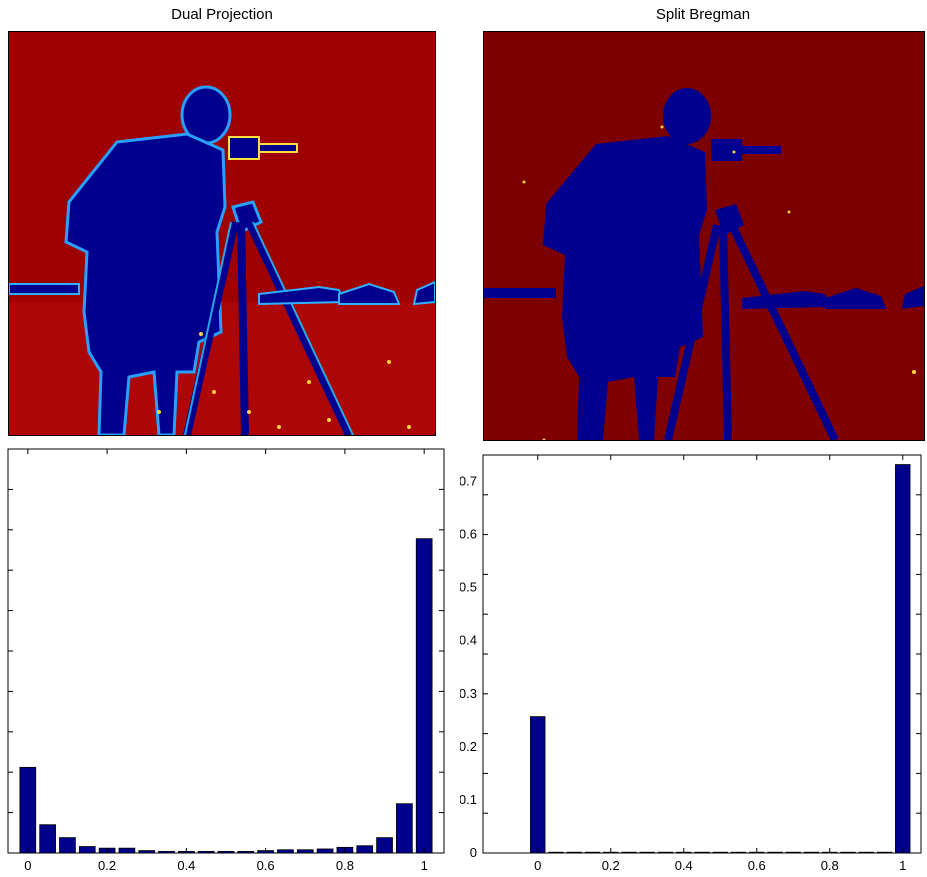  Describe the element at coordinates (468, 799) in the screenshot. I see `y-tick-label: 0.1` at that location.